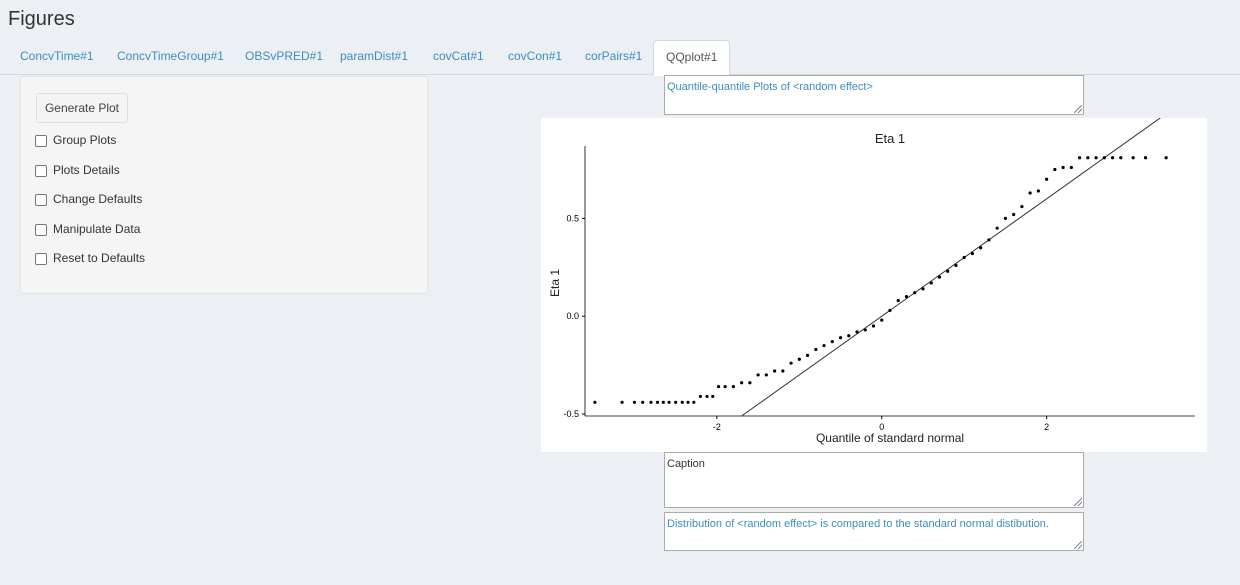 The image size is (1240, 585). Describe the element at coordinates (57, 56) in the screenshot. I see `tab-concvtime: ConcvTime#1` at that location.